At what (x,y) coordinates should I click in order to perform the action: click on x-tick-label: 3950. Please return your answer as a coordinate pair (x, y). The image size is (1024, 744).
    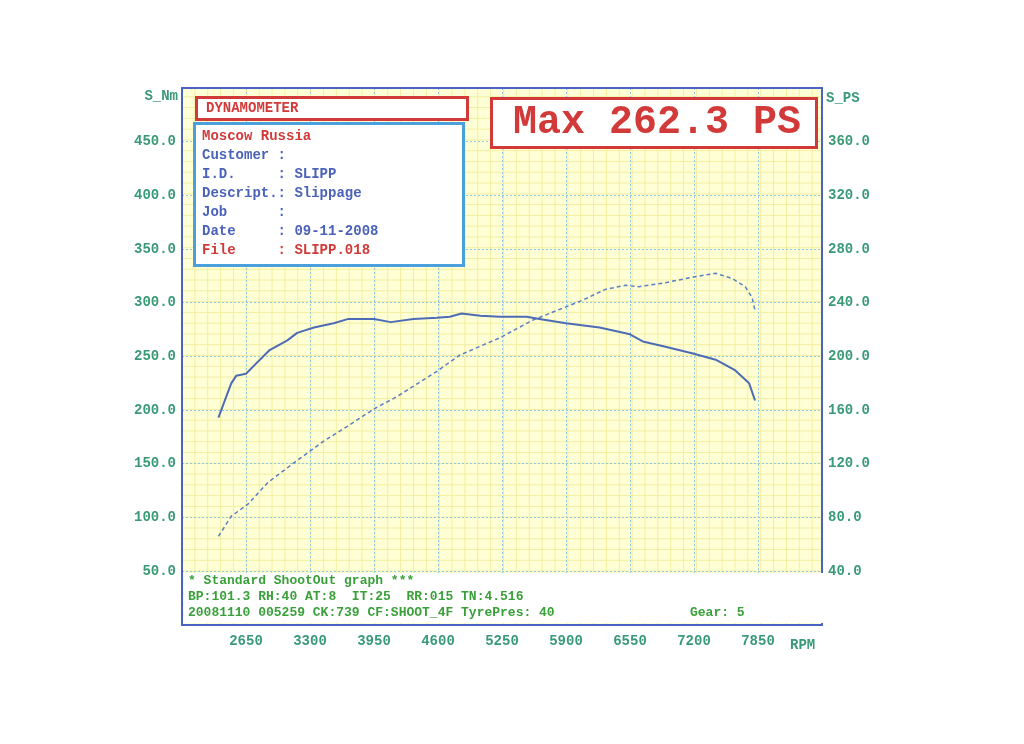
    Looking at the image, I should click on (374, 640).